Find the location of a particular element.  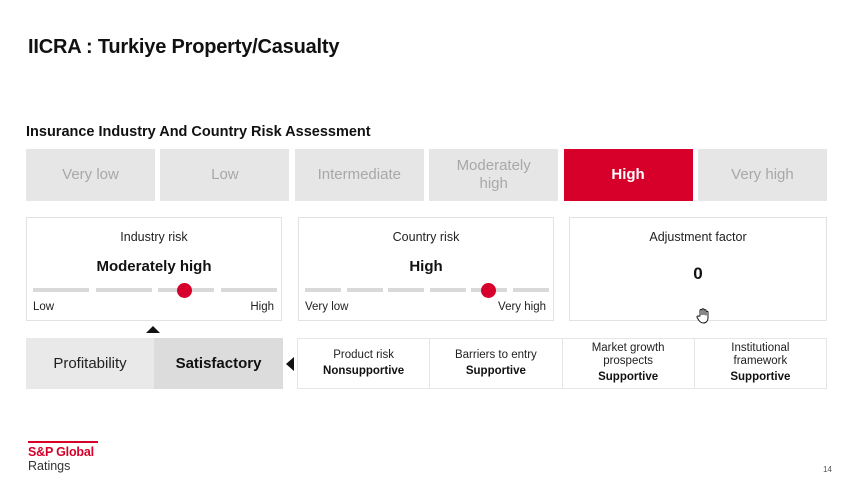

profitability-label: Profitability is located at coordinates (90, 363).